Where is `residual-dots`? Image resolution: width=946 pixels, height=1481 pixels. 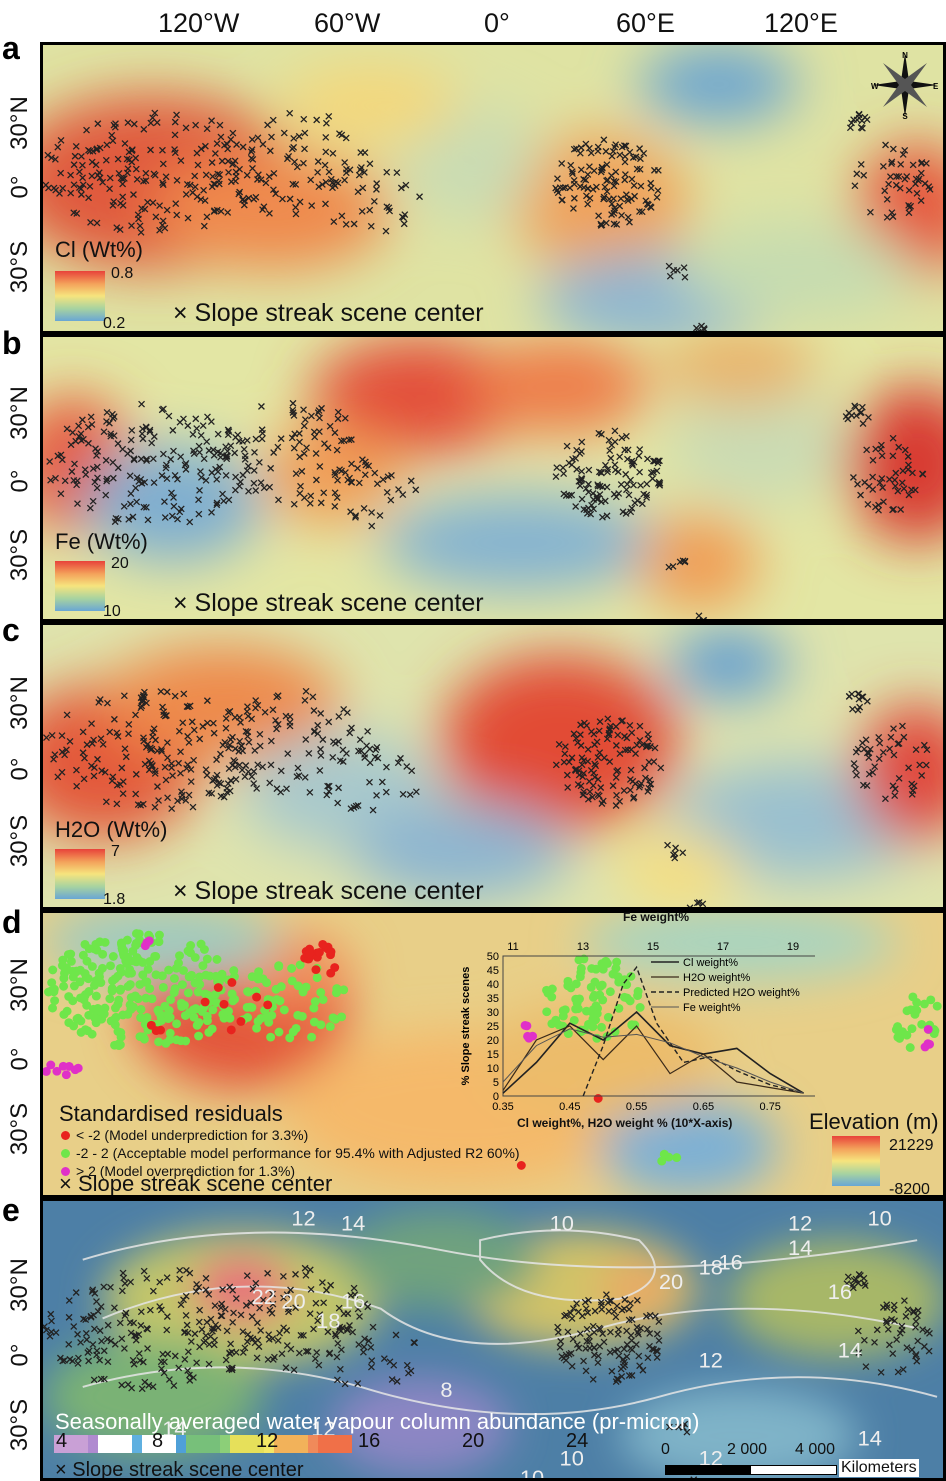
residual-dots is located at coordinates (489, 1008).